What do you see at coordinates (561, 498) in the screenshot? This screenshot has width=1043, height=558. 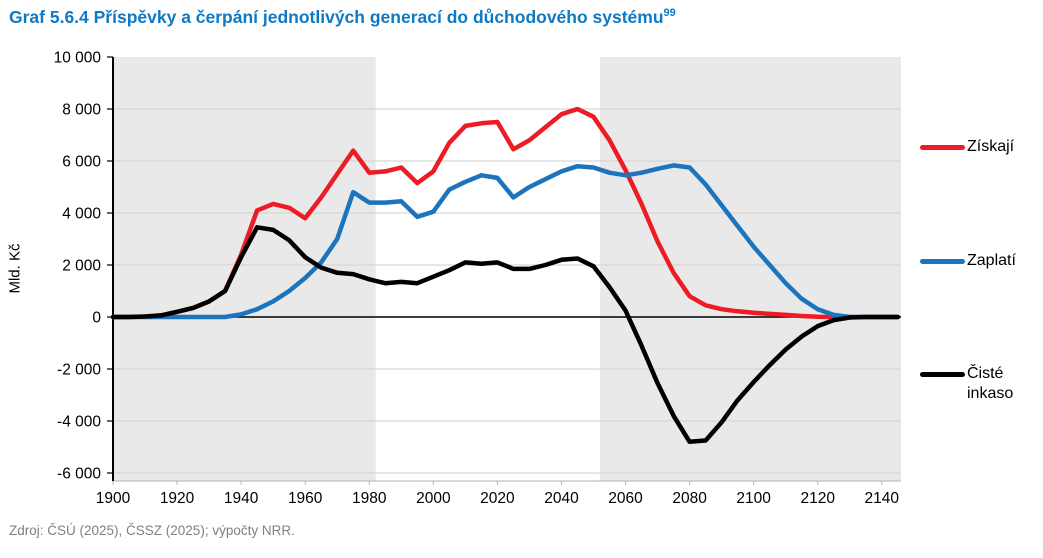 I see `x-tick-label: 2040` at bounding box center [561, 498].